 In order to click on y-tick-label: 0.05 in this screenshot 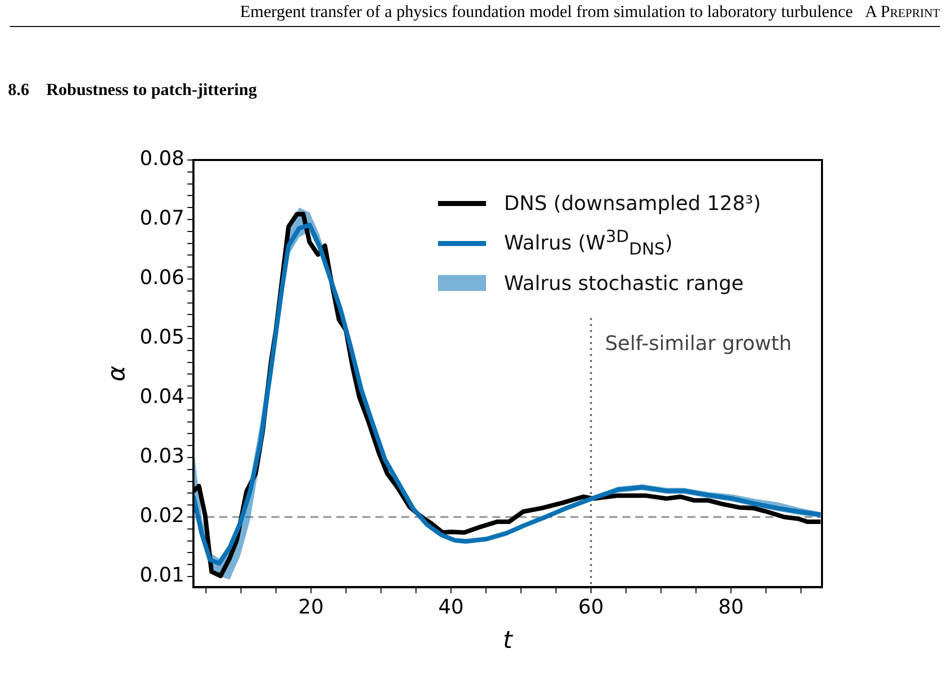, I will do `click(162, 336)`.